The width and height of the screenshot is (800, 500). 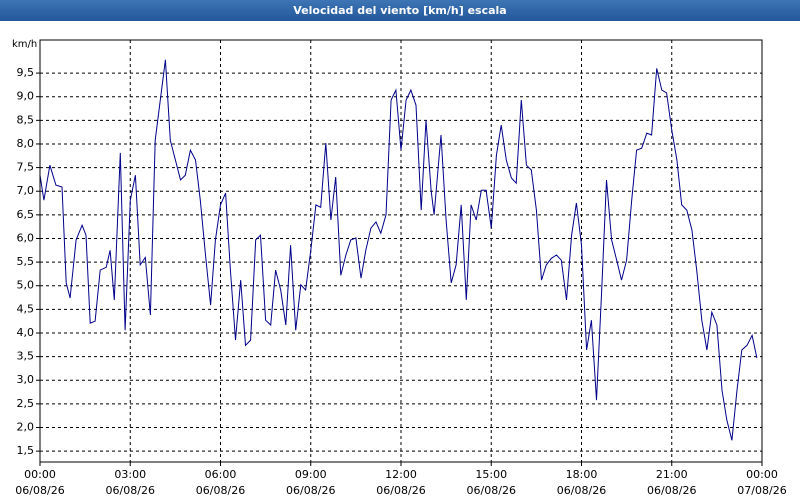 What do you see at coordinates (26, 403) in the screenshot?
I see `y-tick-label: 2,5` at bounding box center [26, 403].